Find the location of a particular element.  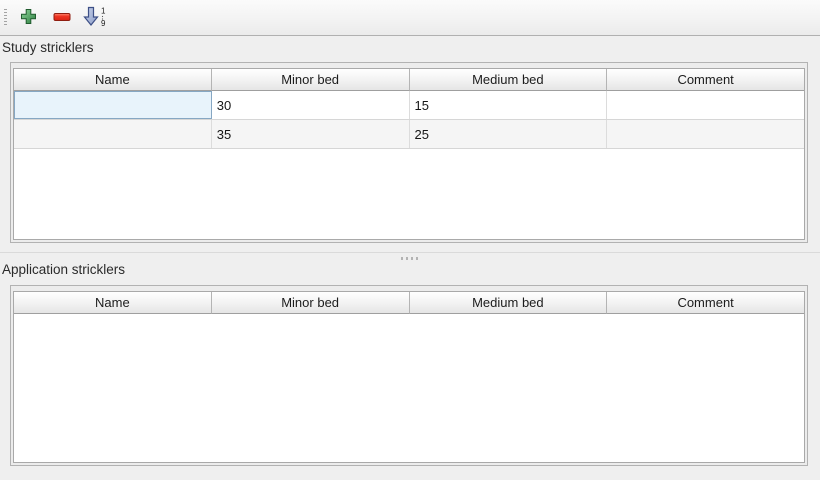

sort-badge-bottom: 9 is located at coordinates (103, 23).